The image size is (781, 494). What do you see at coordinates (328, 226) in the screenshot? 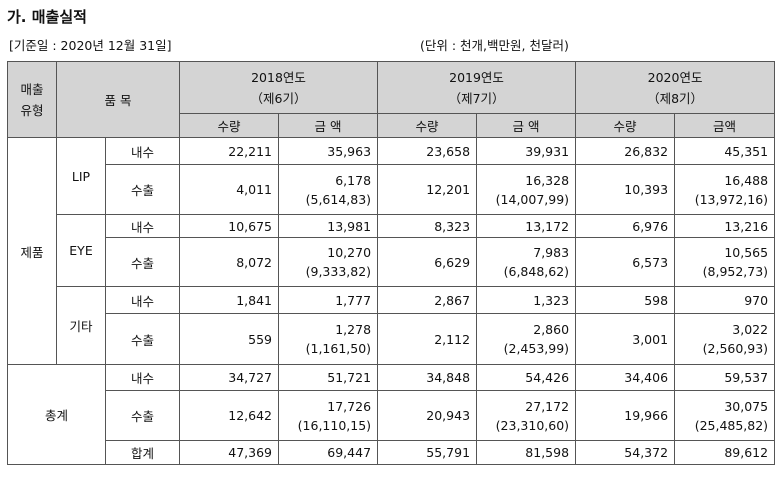
I see `value-cell: 13,981` at bounding box center [328, 226].